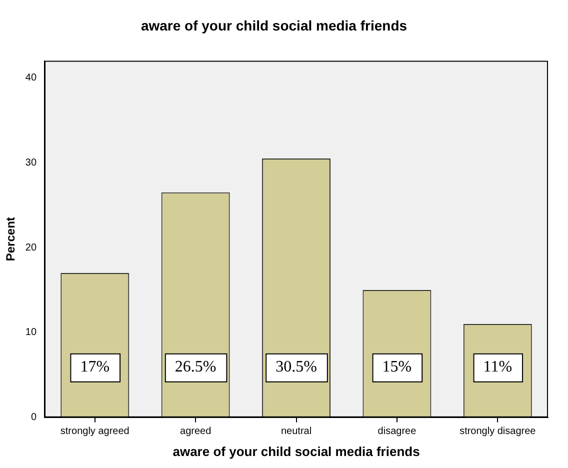 The height and width of the screenshot is (468, 568). What do you see at coordinates (31, 248) in the screenshot?
I see `y-tick-label: 20` at bounding box center [31, 248].